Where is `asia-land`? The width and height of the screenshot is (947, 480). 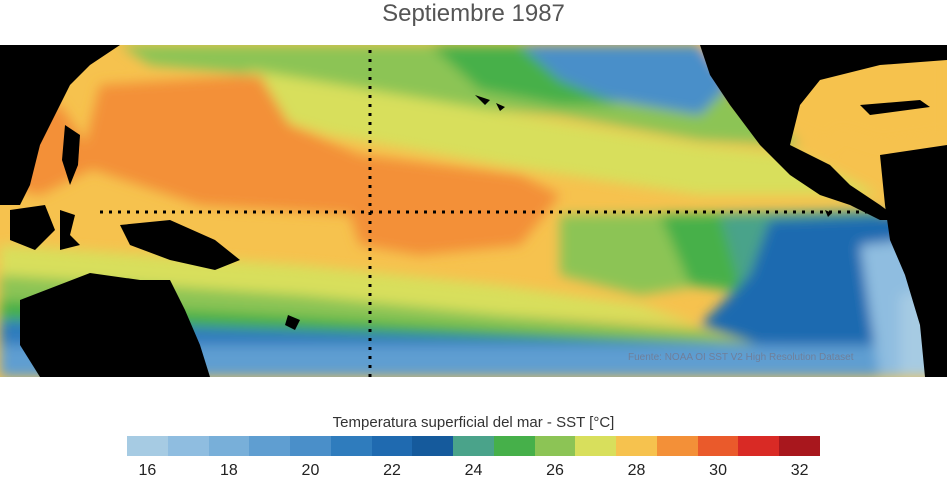 asia-land is located at coordinates (60, 125).